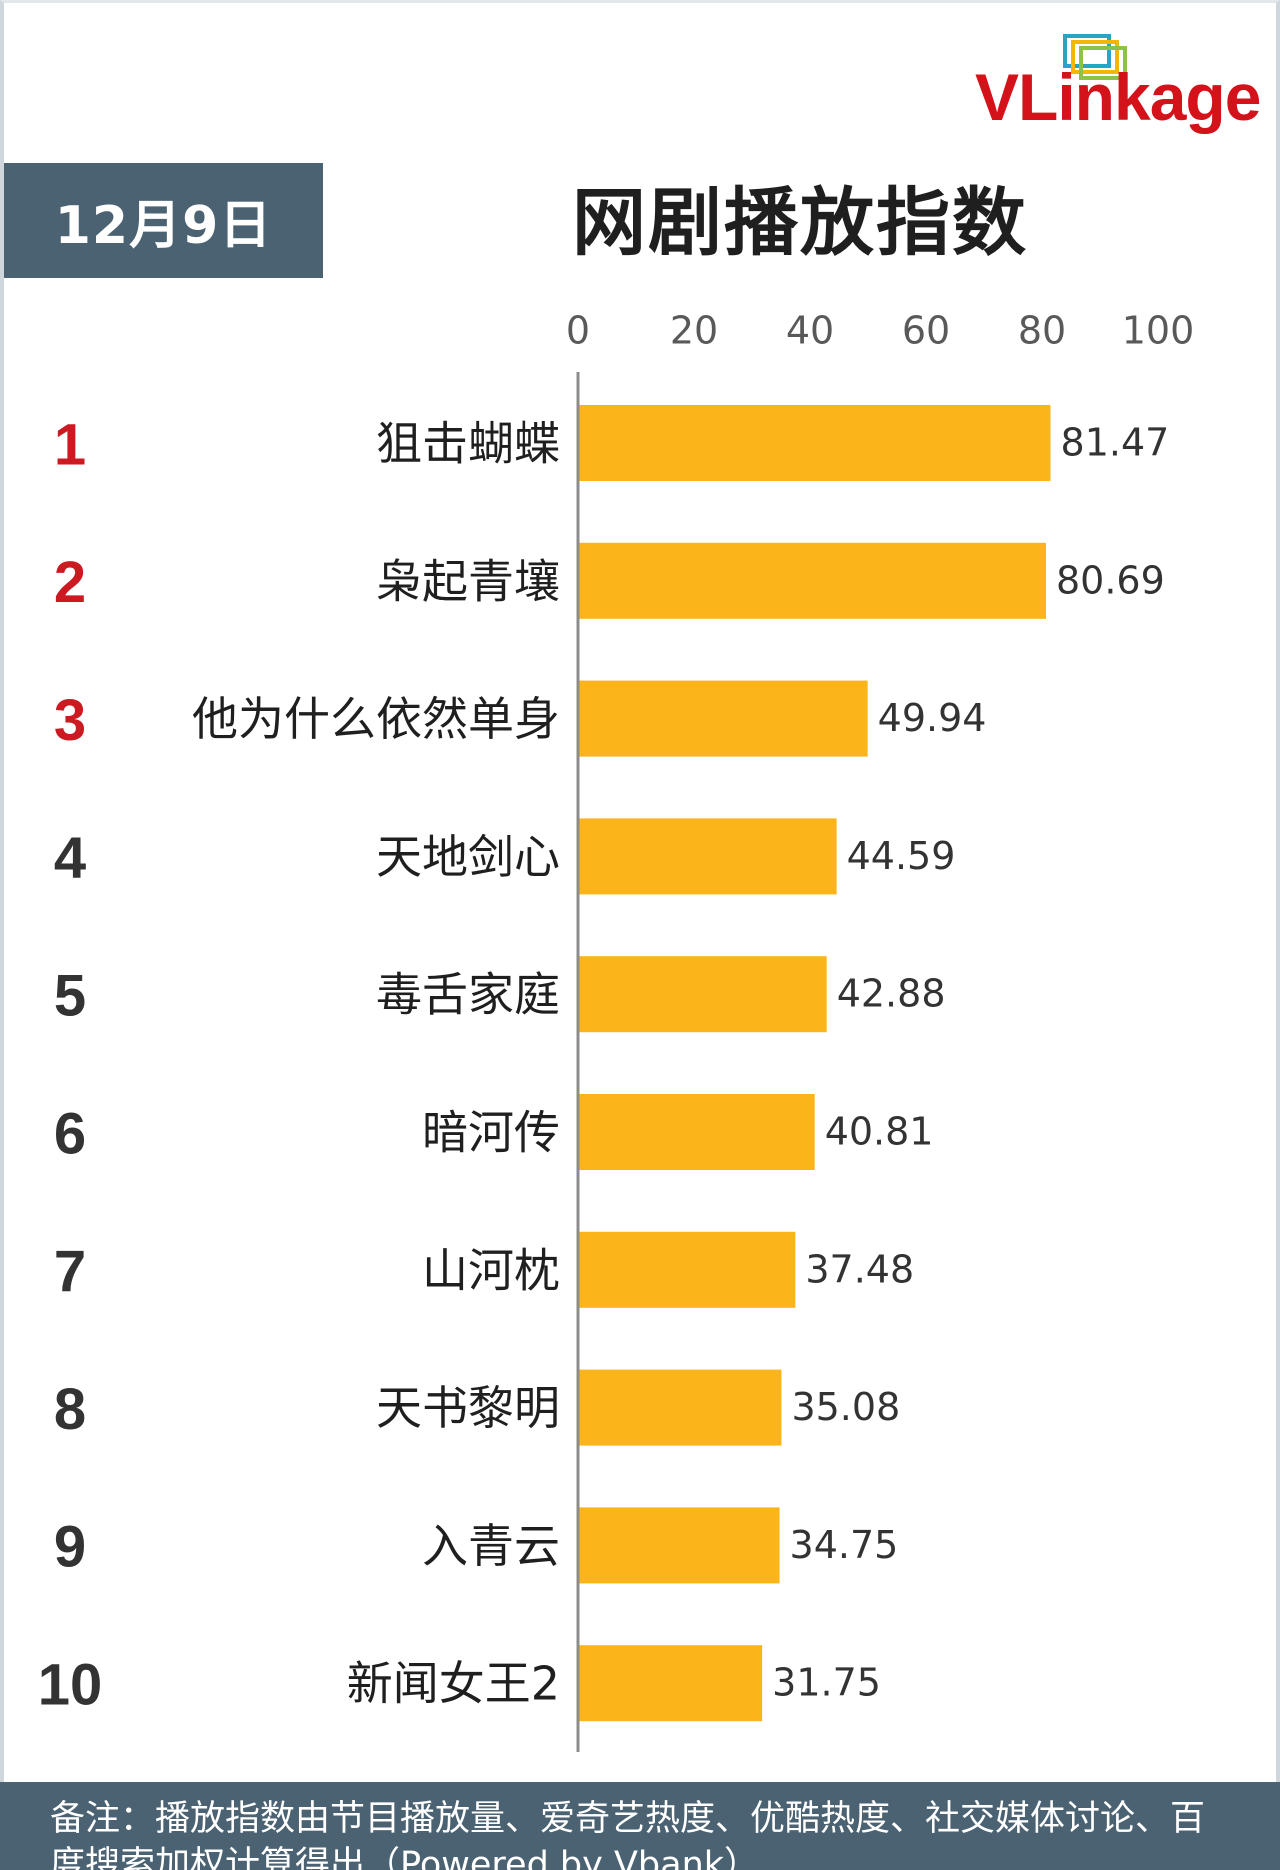 The image size is (1280, 1870). I want to click on data-label: 49.94, so click(932, 718).